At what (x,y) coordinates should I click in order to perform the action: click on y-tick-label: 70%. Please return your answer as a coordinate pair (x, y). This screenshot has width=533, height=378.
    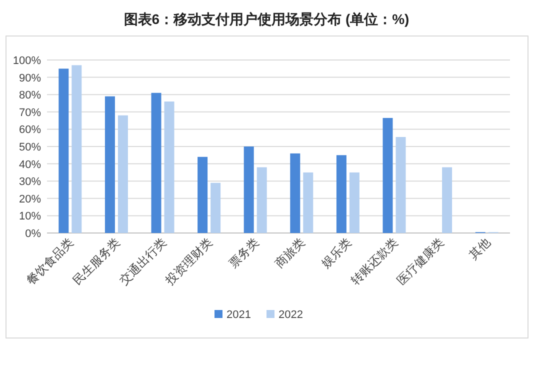
    Looking at the image, I should click on (30, 112).